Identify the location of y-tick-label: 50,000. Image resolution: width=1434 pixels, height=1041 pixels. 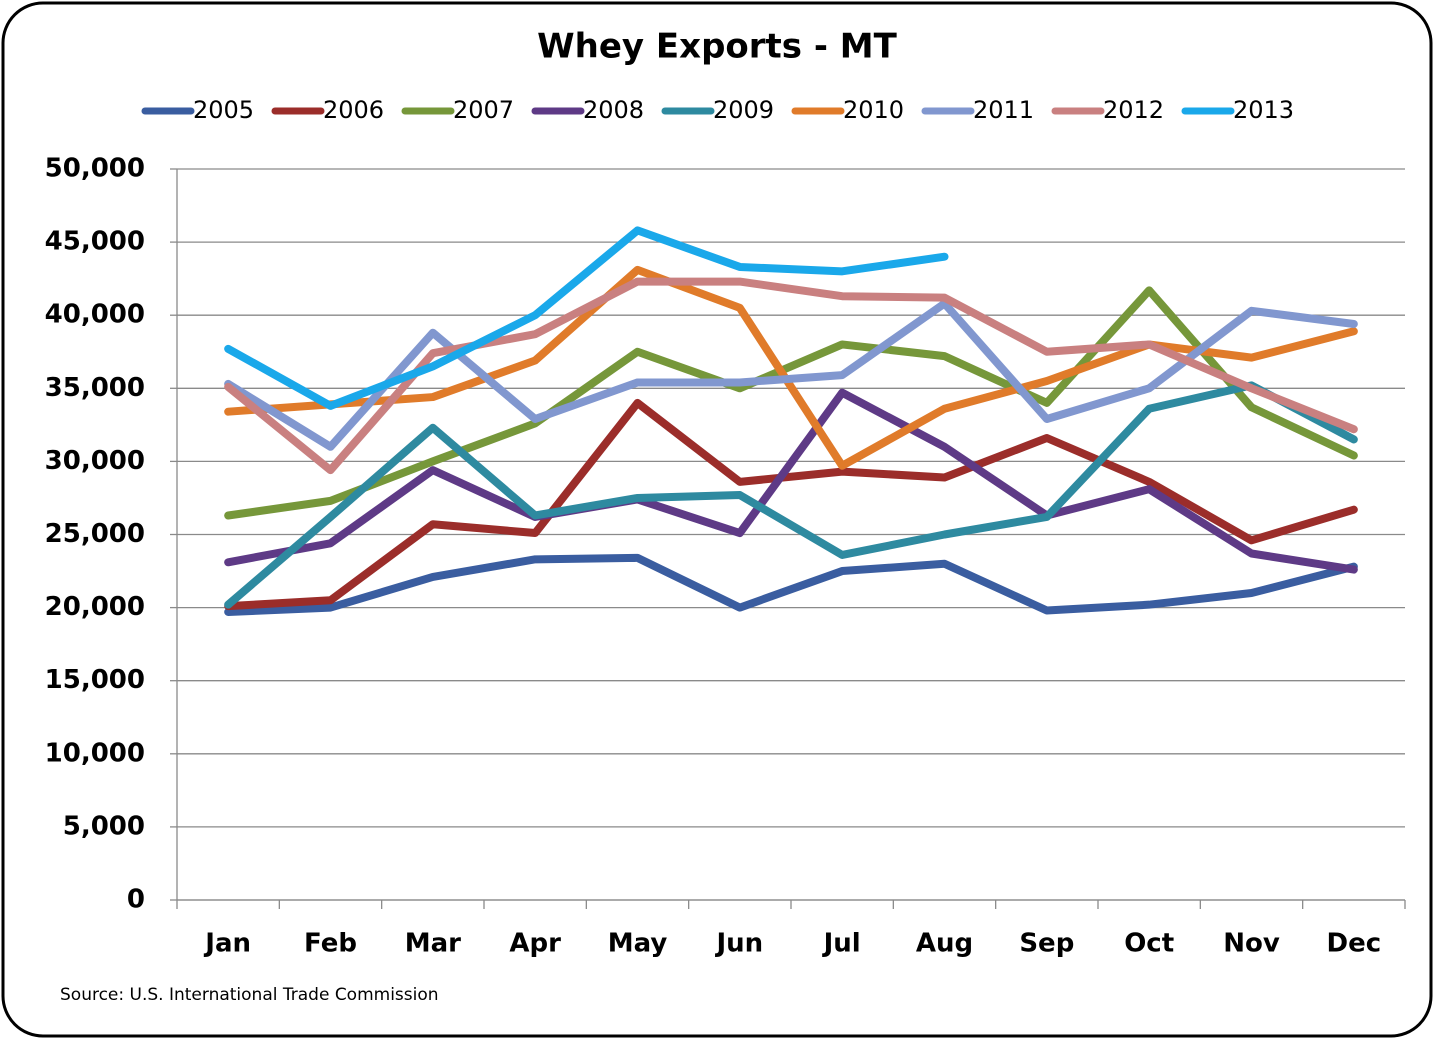
(95, 169).